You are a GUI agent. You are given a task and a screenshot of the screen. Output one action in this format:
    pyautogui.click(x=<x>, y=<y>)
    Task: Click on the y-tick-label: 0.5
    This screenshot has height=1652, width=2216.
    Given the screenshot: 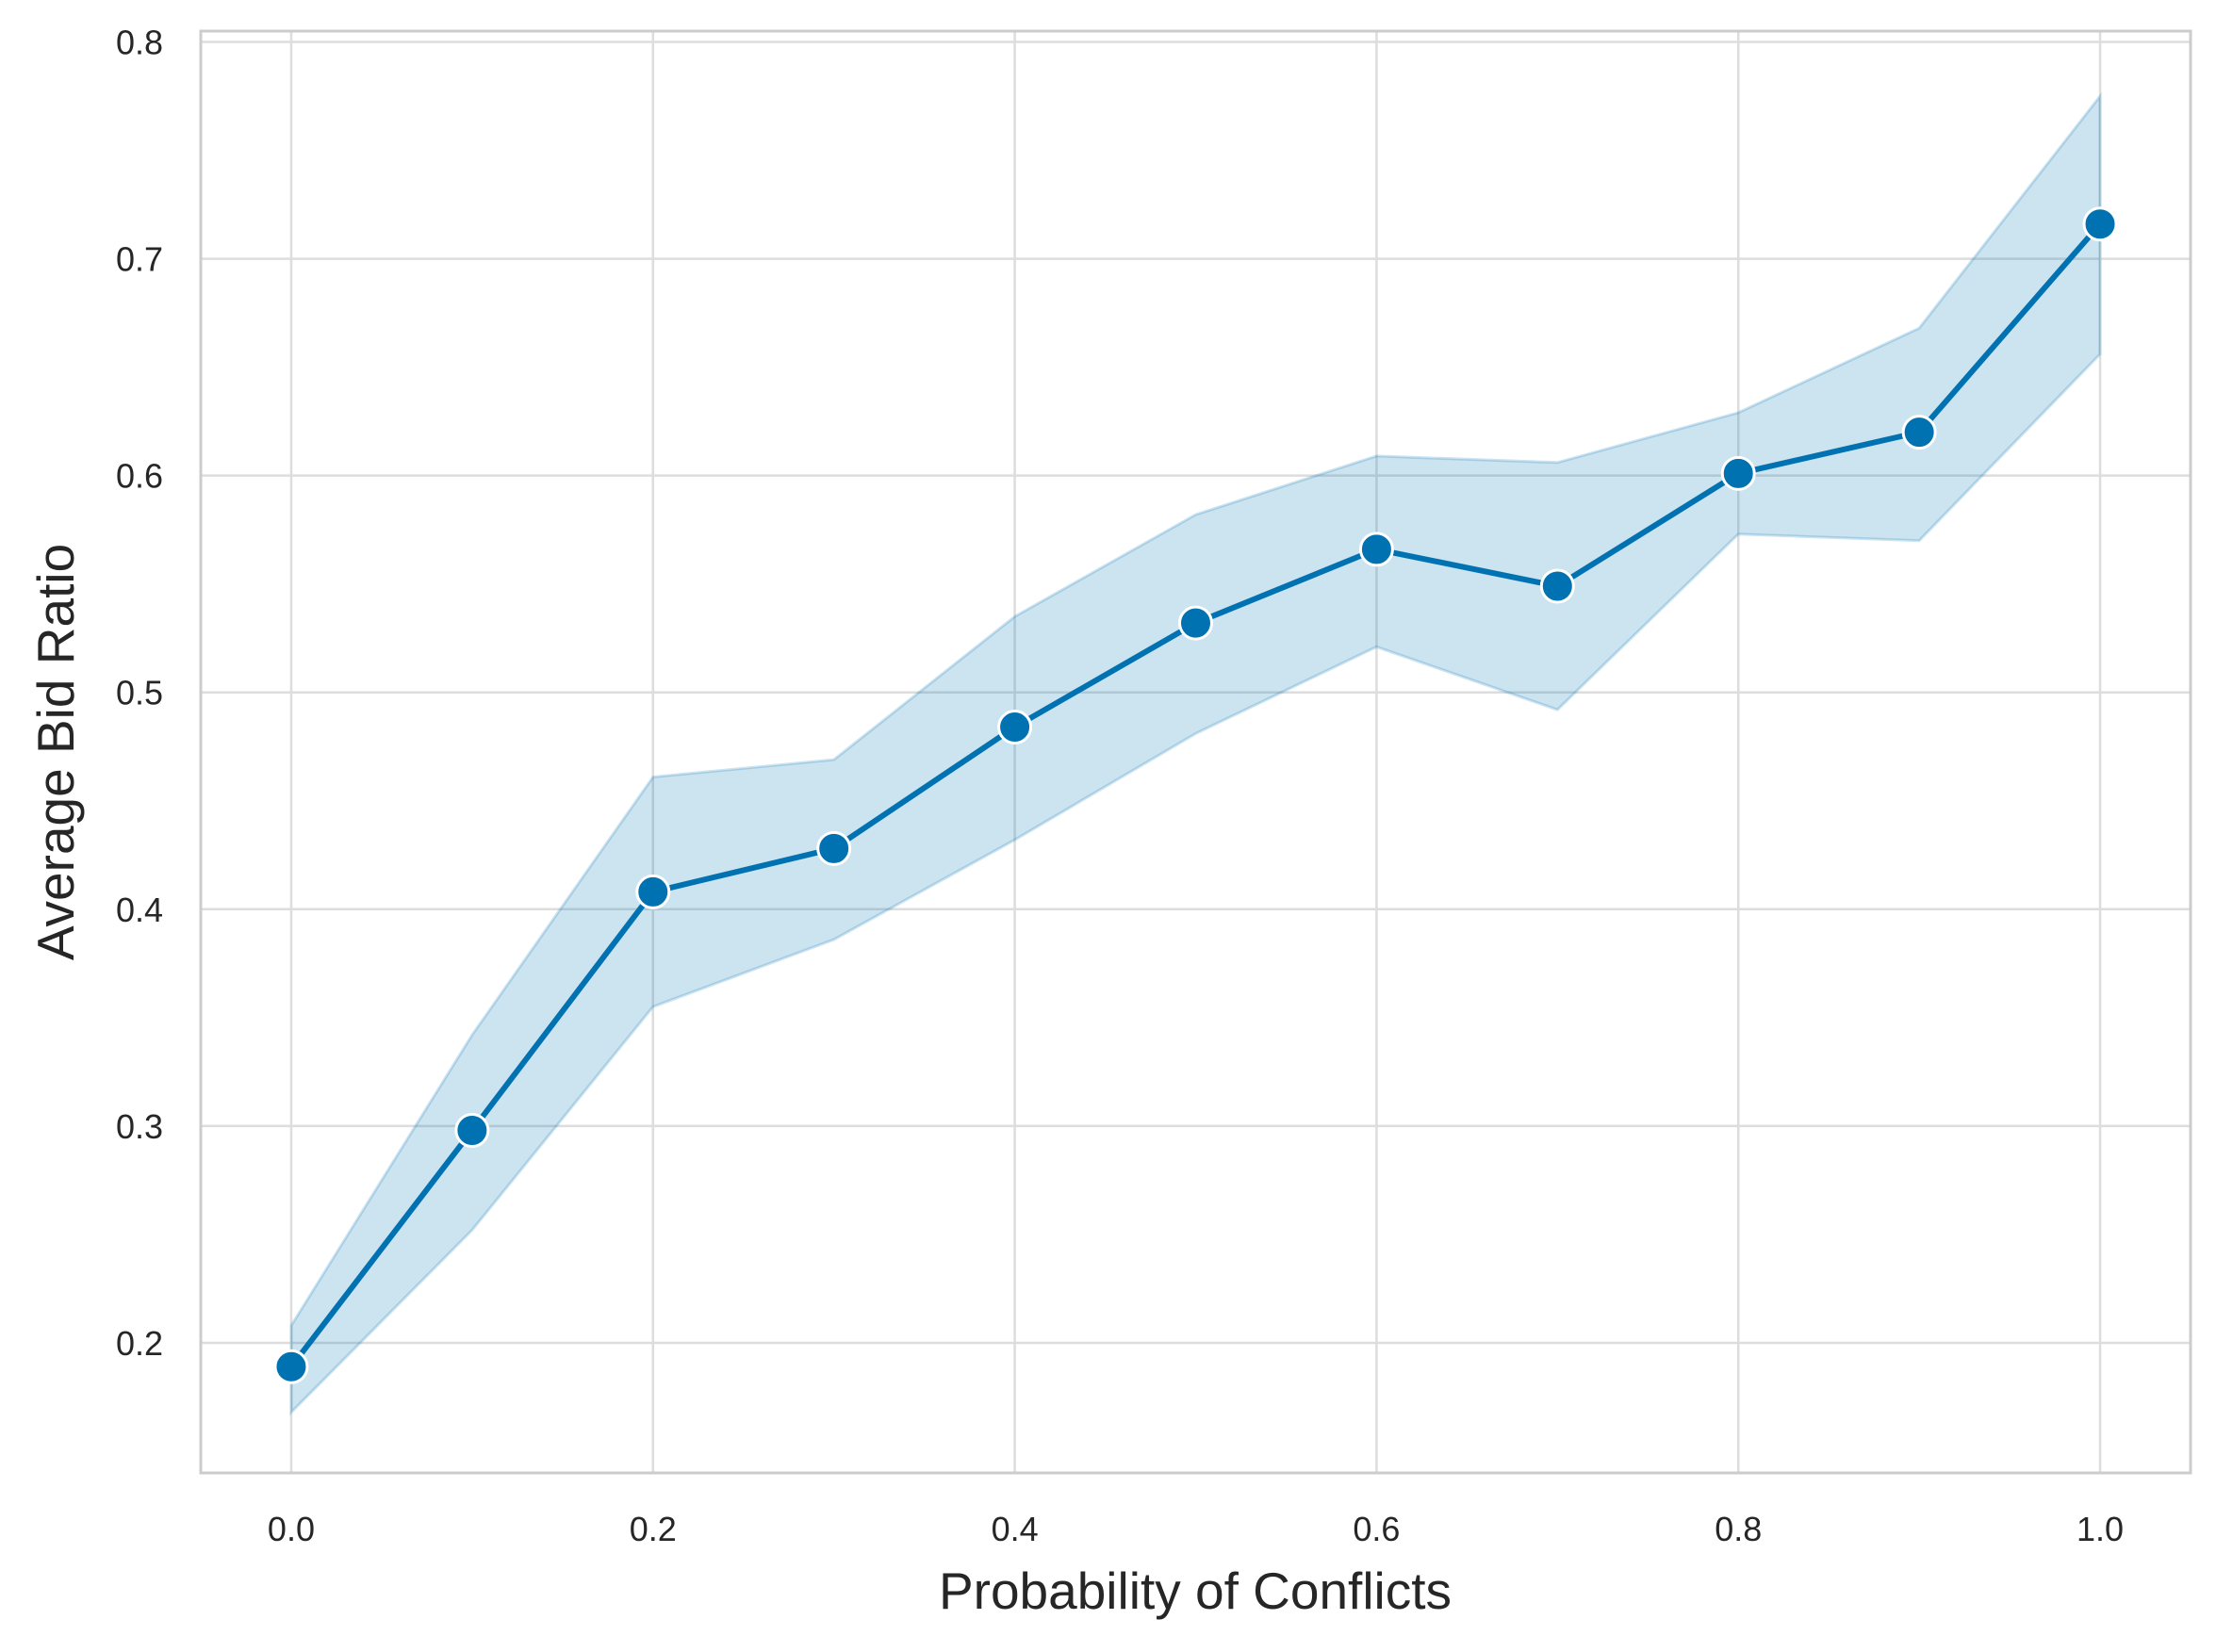 What is the action you would take?
    pyautogui.click(x=139, y=693)
    